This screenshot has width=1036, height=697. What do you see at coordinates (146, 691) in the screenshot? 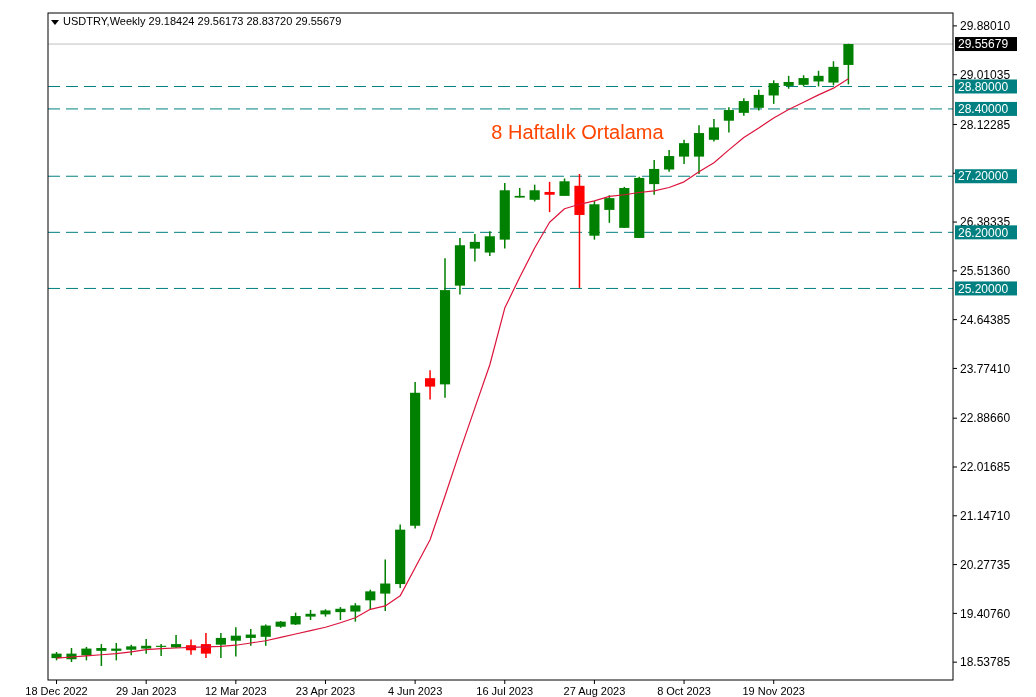
I see `x-tick-label: 29 Jan 2023` at bounding box center [146, 691].